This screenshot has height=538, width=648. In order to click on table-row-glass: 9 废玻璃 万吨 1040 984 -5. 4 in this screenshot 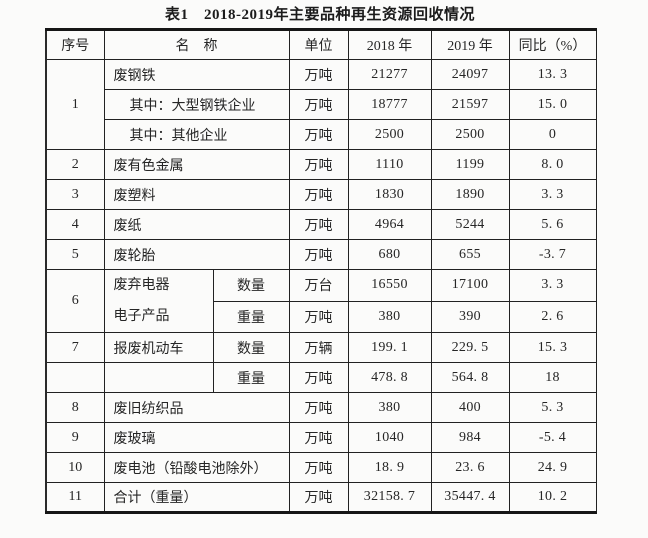, I will do `click(321, 437)`.